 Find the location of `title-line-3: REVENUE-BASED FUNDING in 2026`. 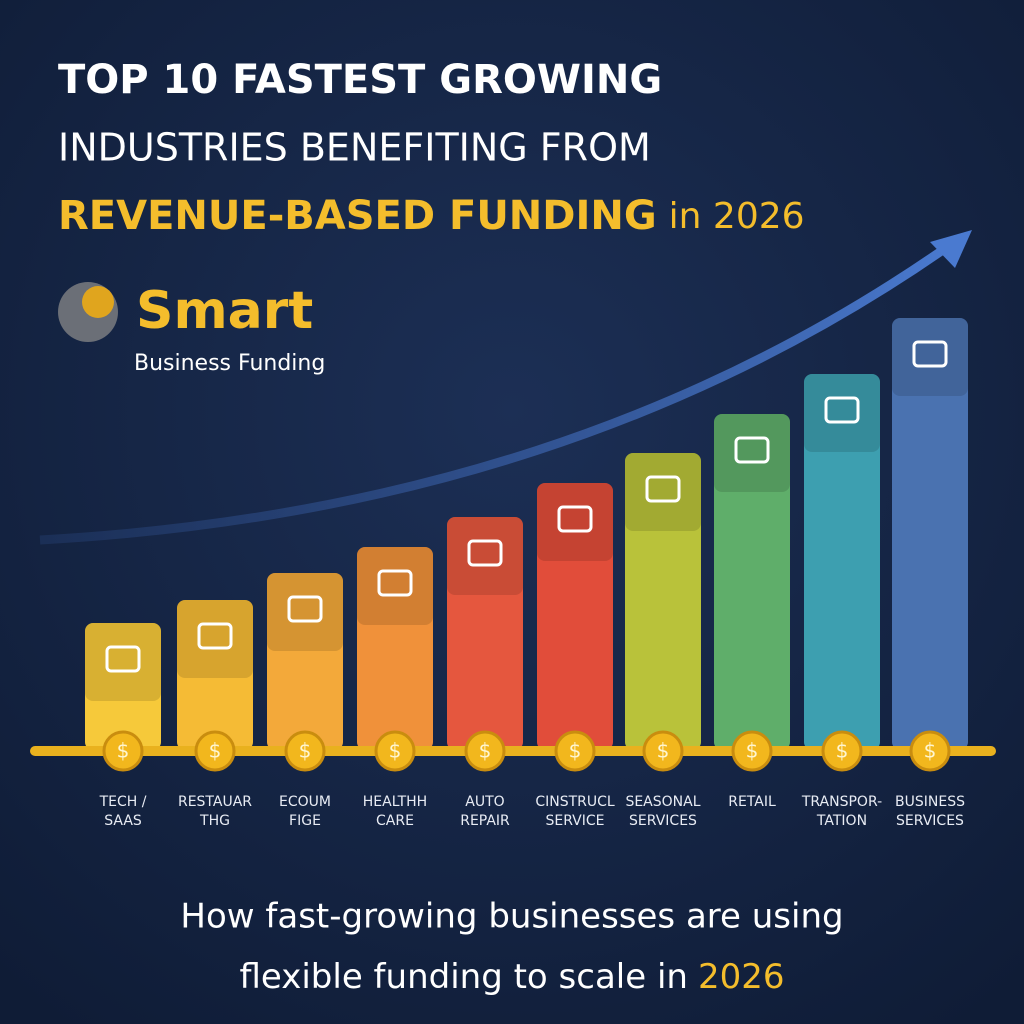

title-line-3: REVENUE-BASED FUNDING in 2026 is located at coordinates (431, 216).